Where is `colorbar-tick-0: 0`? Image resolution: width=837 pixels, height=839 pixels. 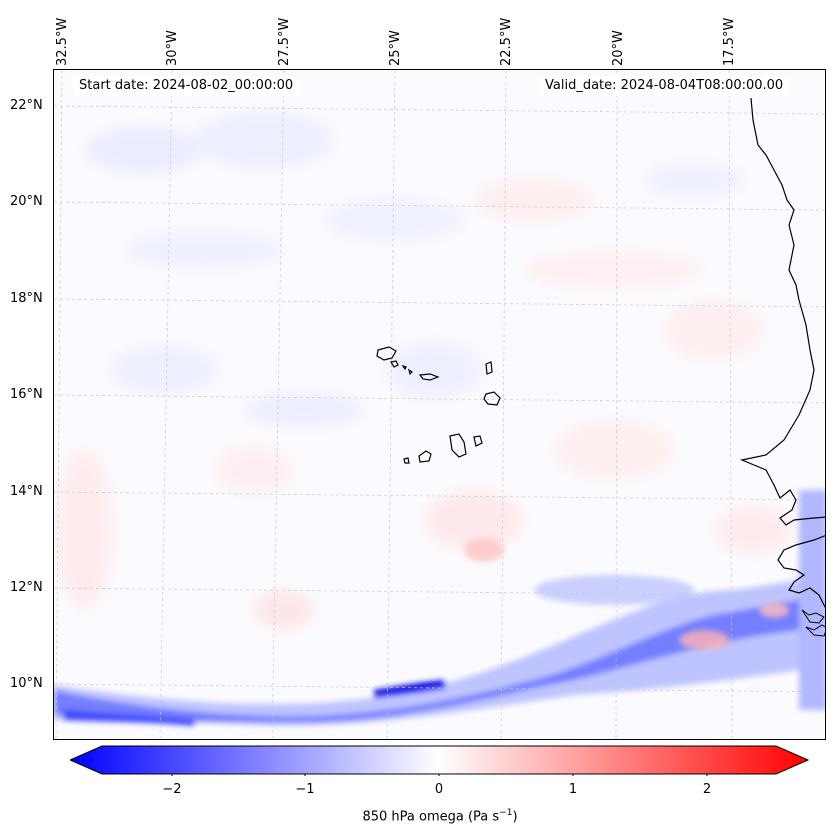 colorbar-tick-0: 0 is located at coordinates (439, 789).